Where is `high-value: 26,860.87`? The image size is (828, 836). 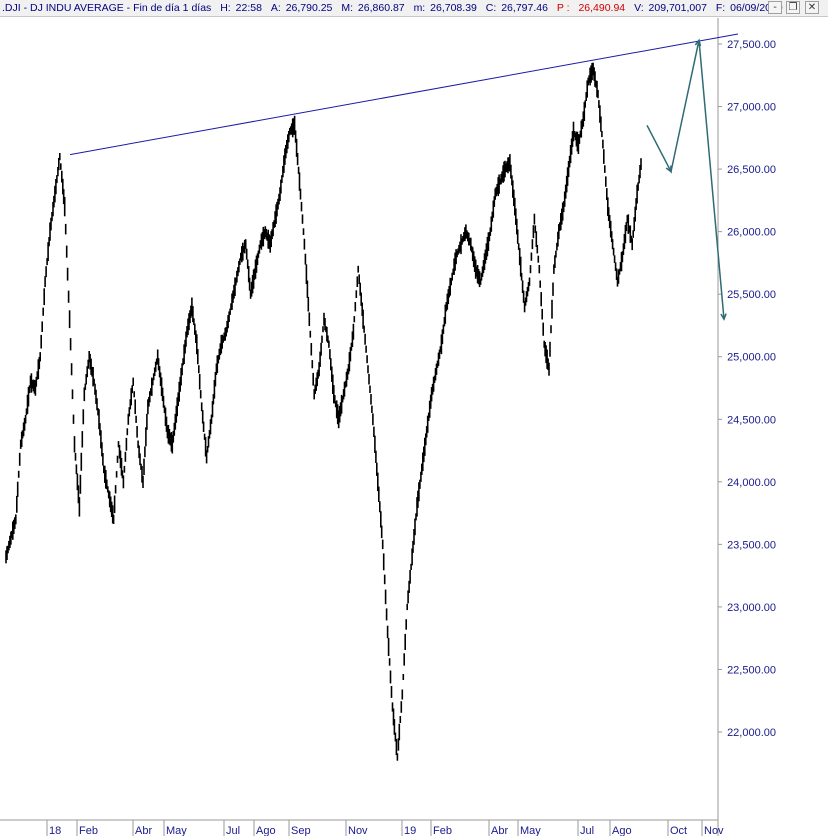 high-value: 26,860.87 is located at coordinates (381, 8).